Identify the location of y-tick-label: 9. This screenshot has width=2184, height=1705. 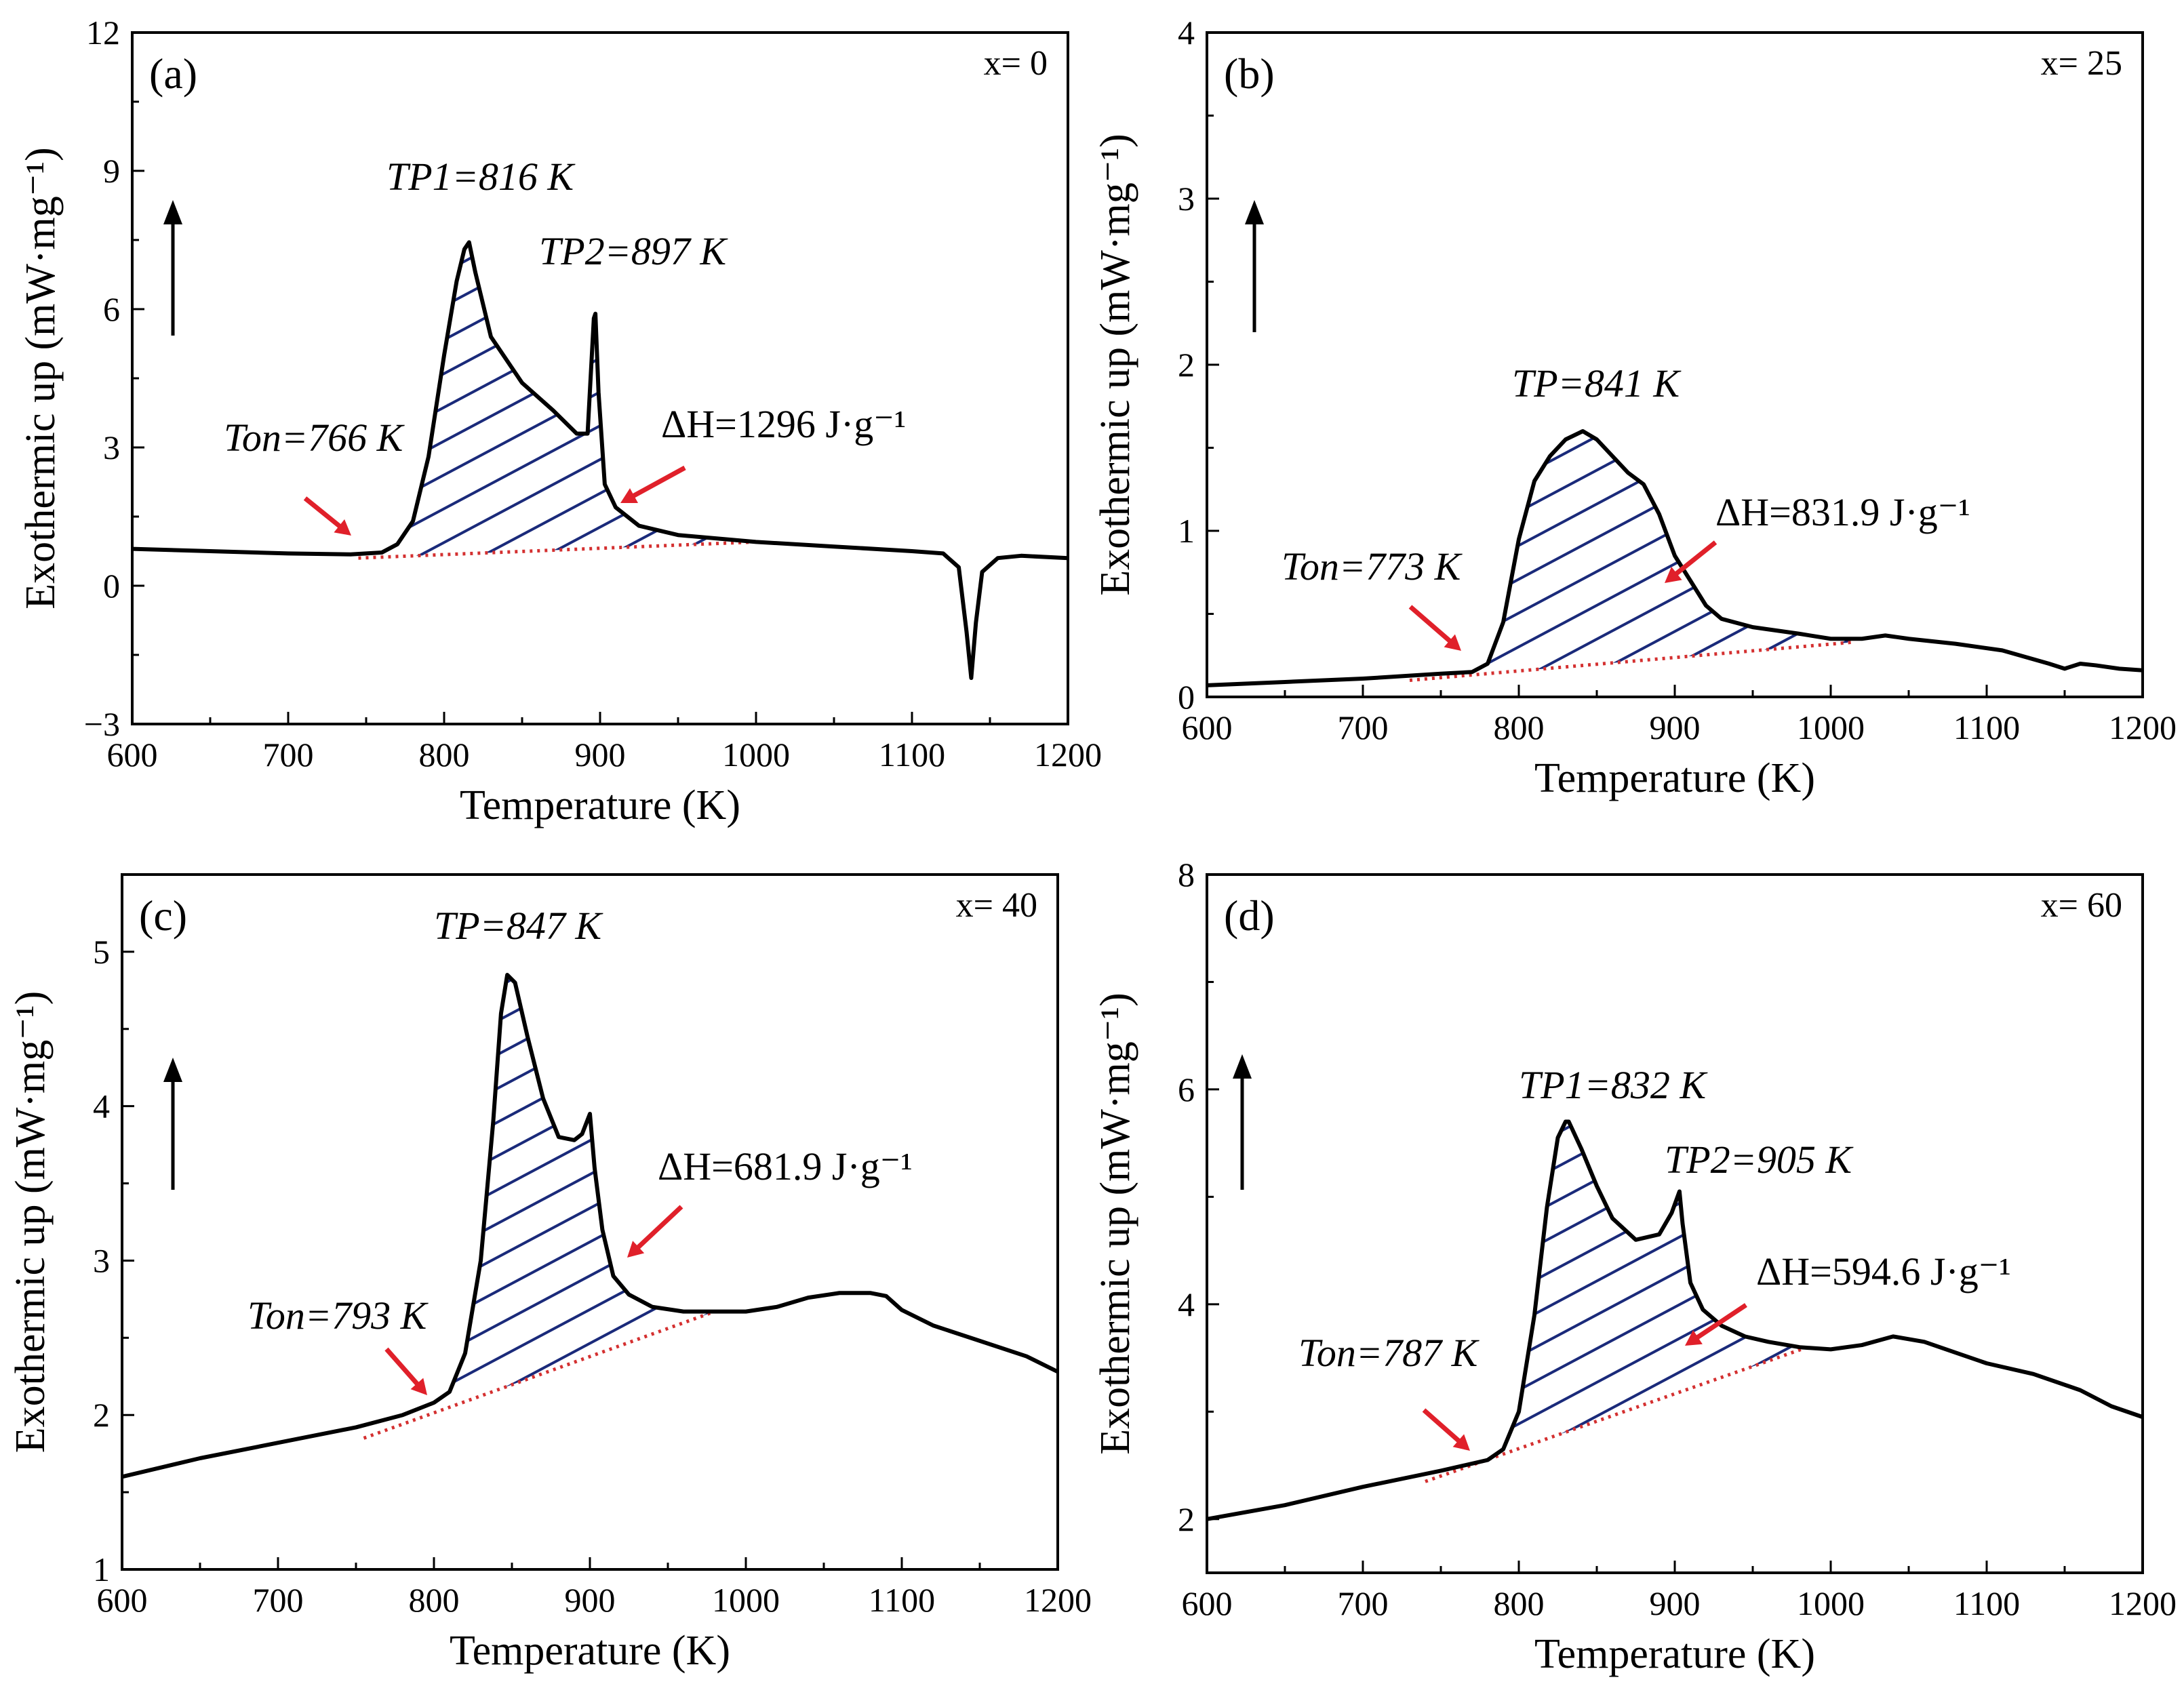
(112, 171).